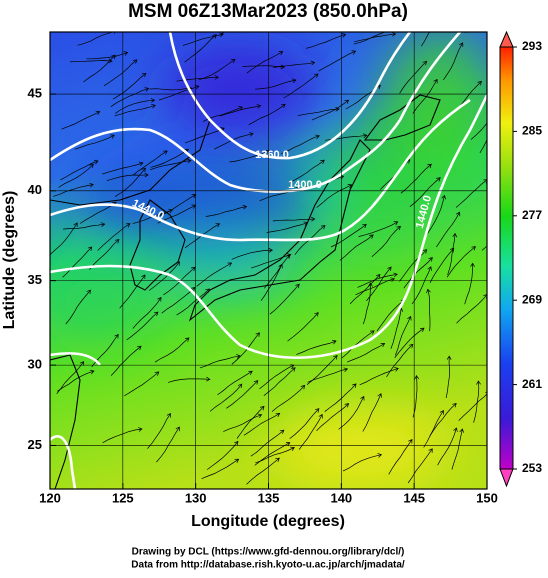 Image resolution: width=548 pixels, height=578 pixels. I want to click on y-tick-label: 45, so click(35, 93).